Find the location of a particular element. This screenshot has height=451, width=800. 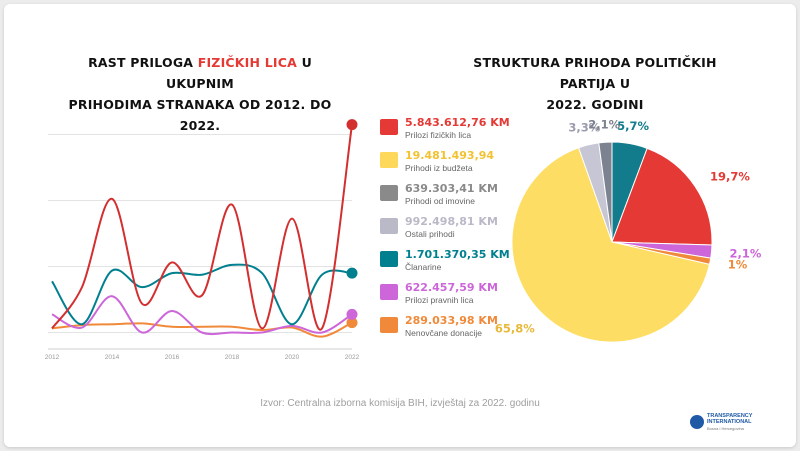

x-tick-label: 2016 is located at coordinates (172, 357).